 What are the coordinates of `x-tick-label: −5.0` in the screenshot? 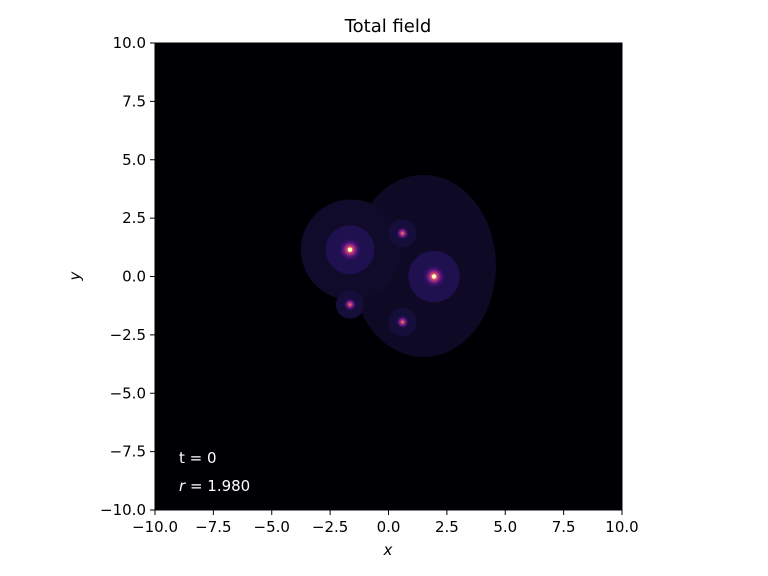 It's located at (272, 527).